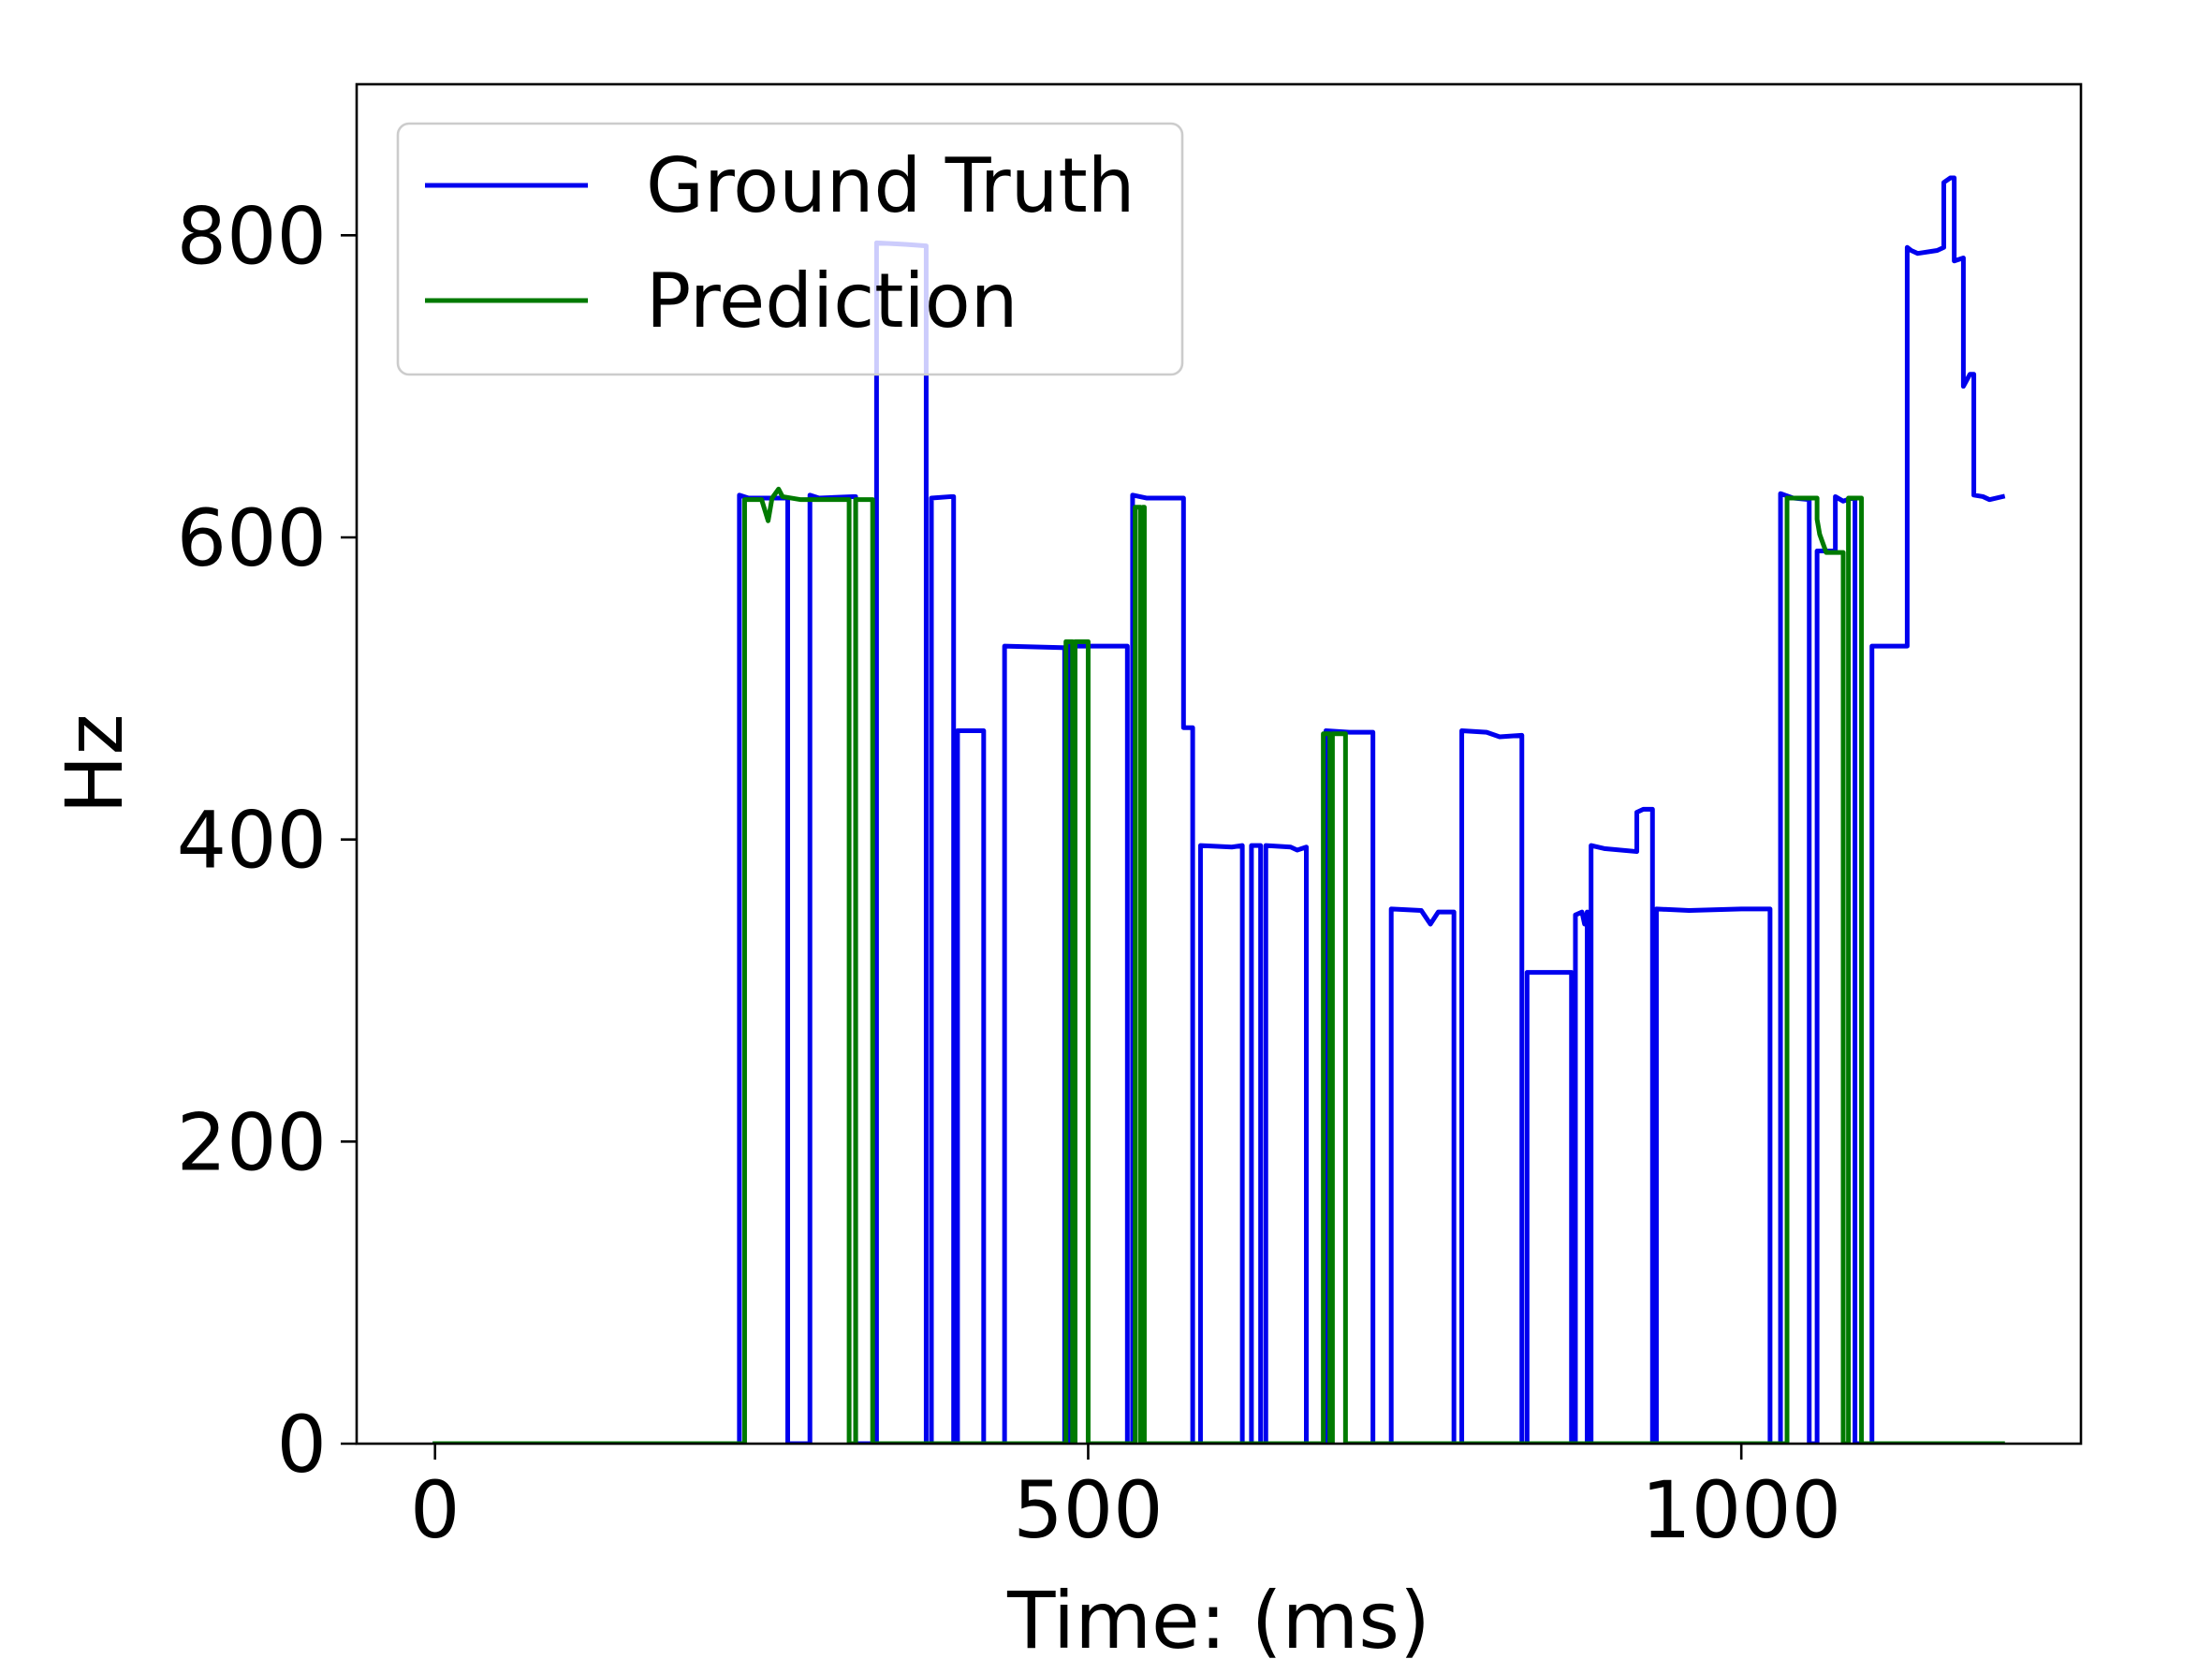  What do you see at coordinates (435, 1510) in the screenshot?
I see `x-tick-label: 0` at bounding box center [435, 1510].